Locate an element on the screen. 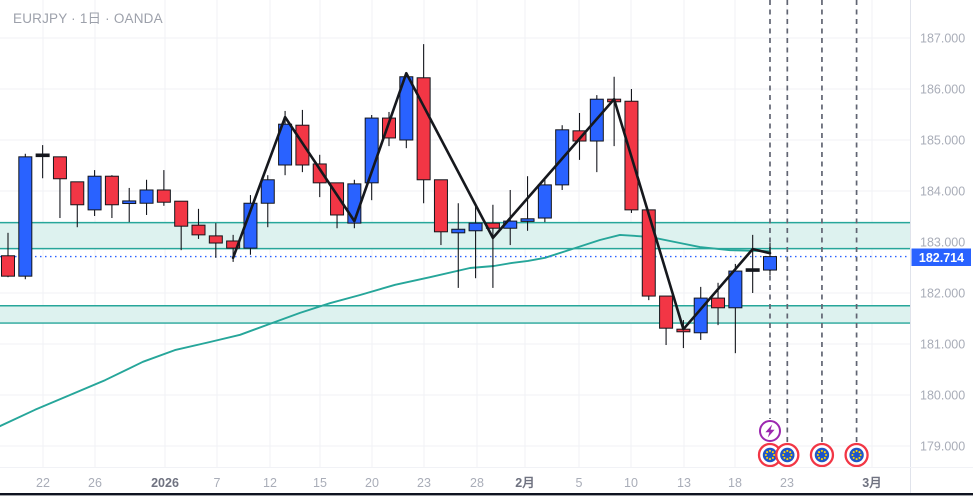 This screenshot has width=973, height=498. symbol-title: EURJPY · 1日 · OANDA is located at coordinates (88, 18).